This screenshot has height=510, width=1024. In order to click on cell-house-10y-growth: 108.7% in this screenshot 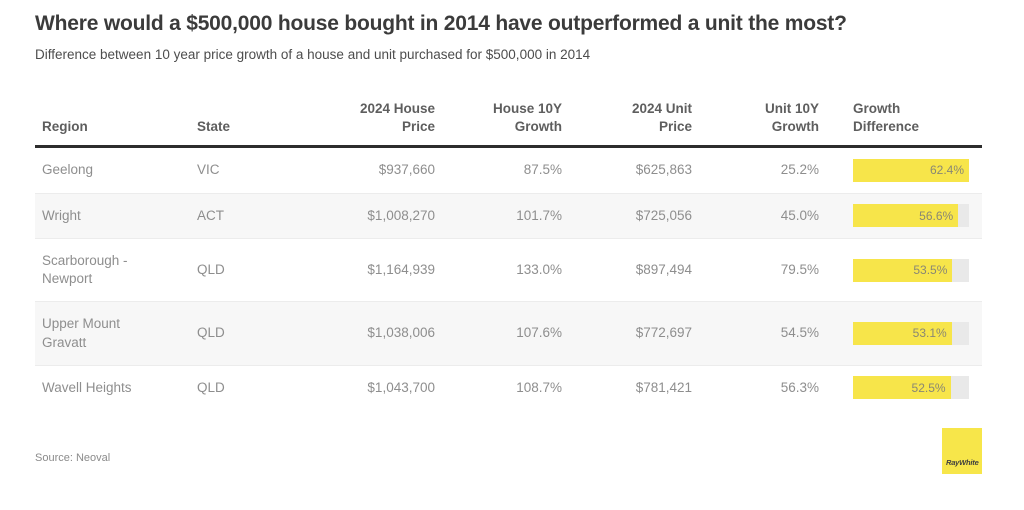, I will do `click(539, 387)`.